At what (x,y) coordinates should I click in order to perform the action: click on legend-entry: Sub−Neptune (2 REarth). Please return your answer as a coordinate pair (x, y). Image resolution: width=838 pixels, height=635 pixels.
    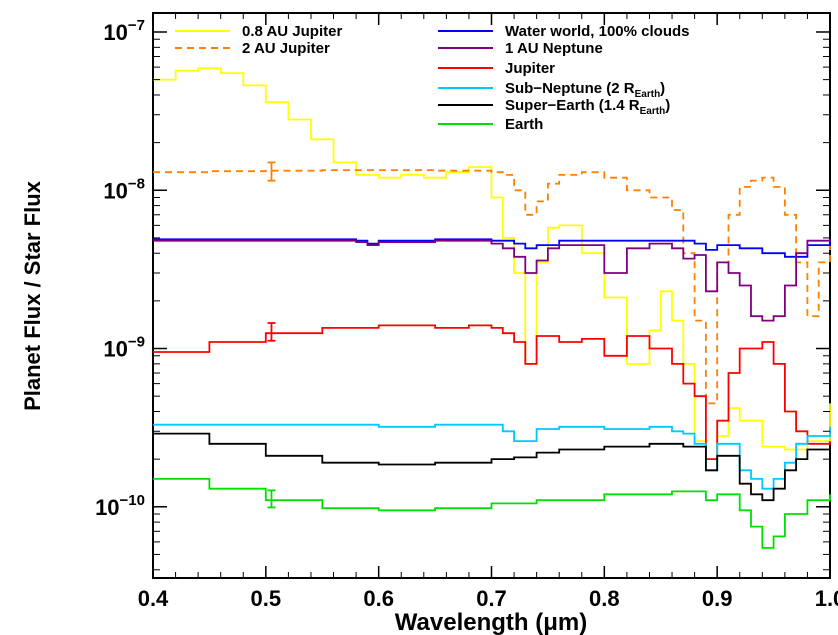
    Looking at the image, I should click on (551, 90).